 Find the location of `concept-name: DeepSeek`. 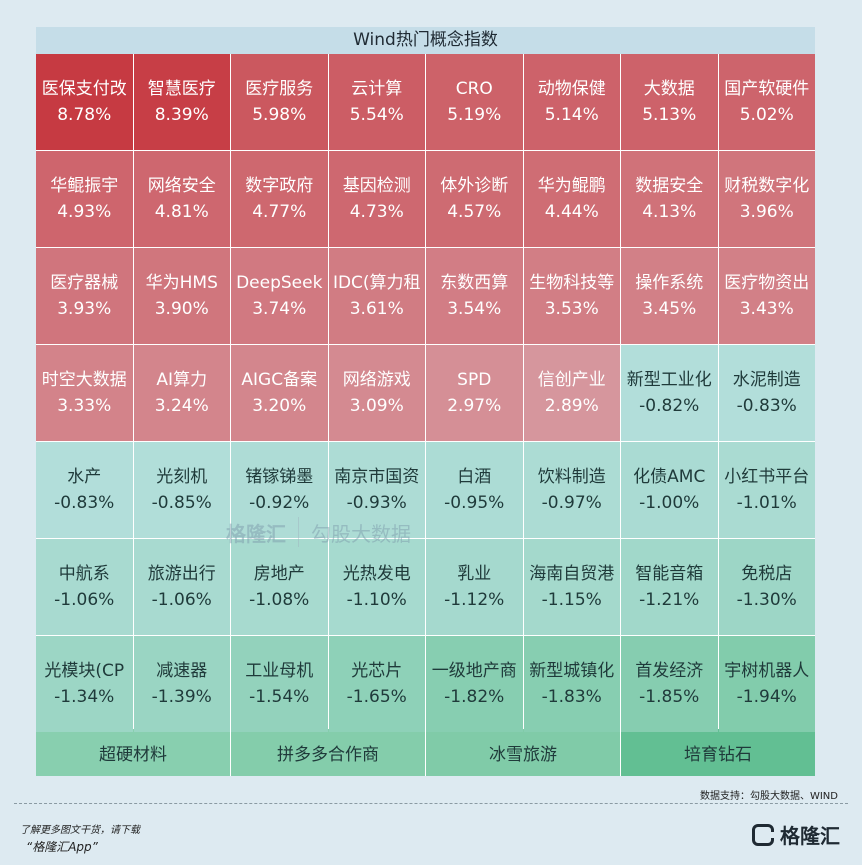

concept-name: DeepSeek is located at coordinates (279, 283).